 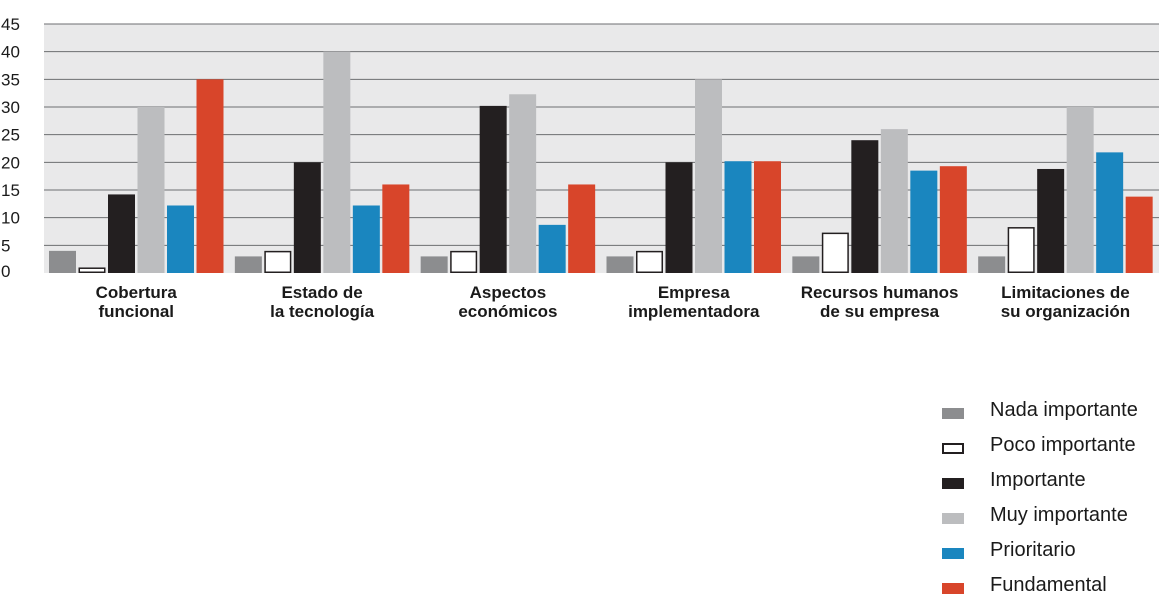 I want to click on y-tick-label: 0, so click(x=5, y=271).